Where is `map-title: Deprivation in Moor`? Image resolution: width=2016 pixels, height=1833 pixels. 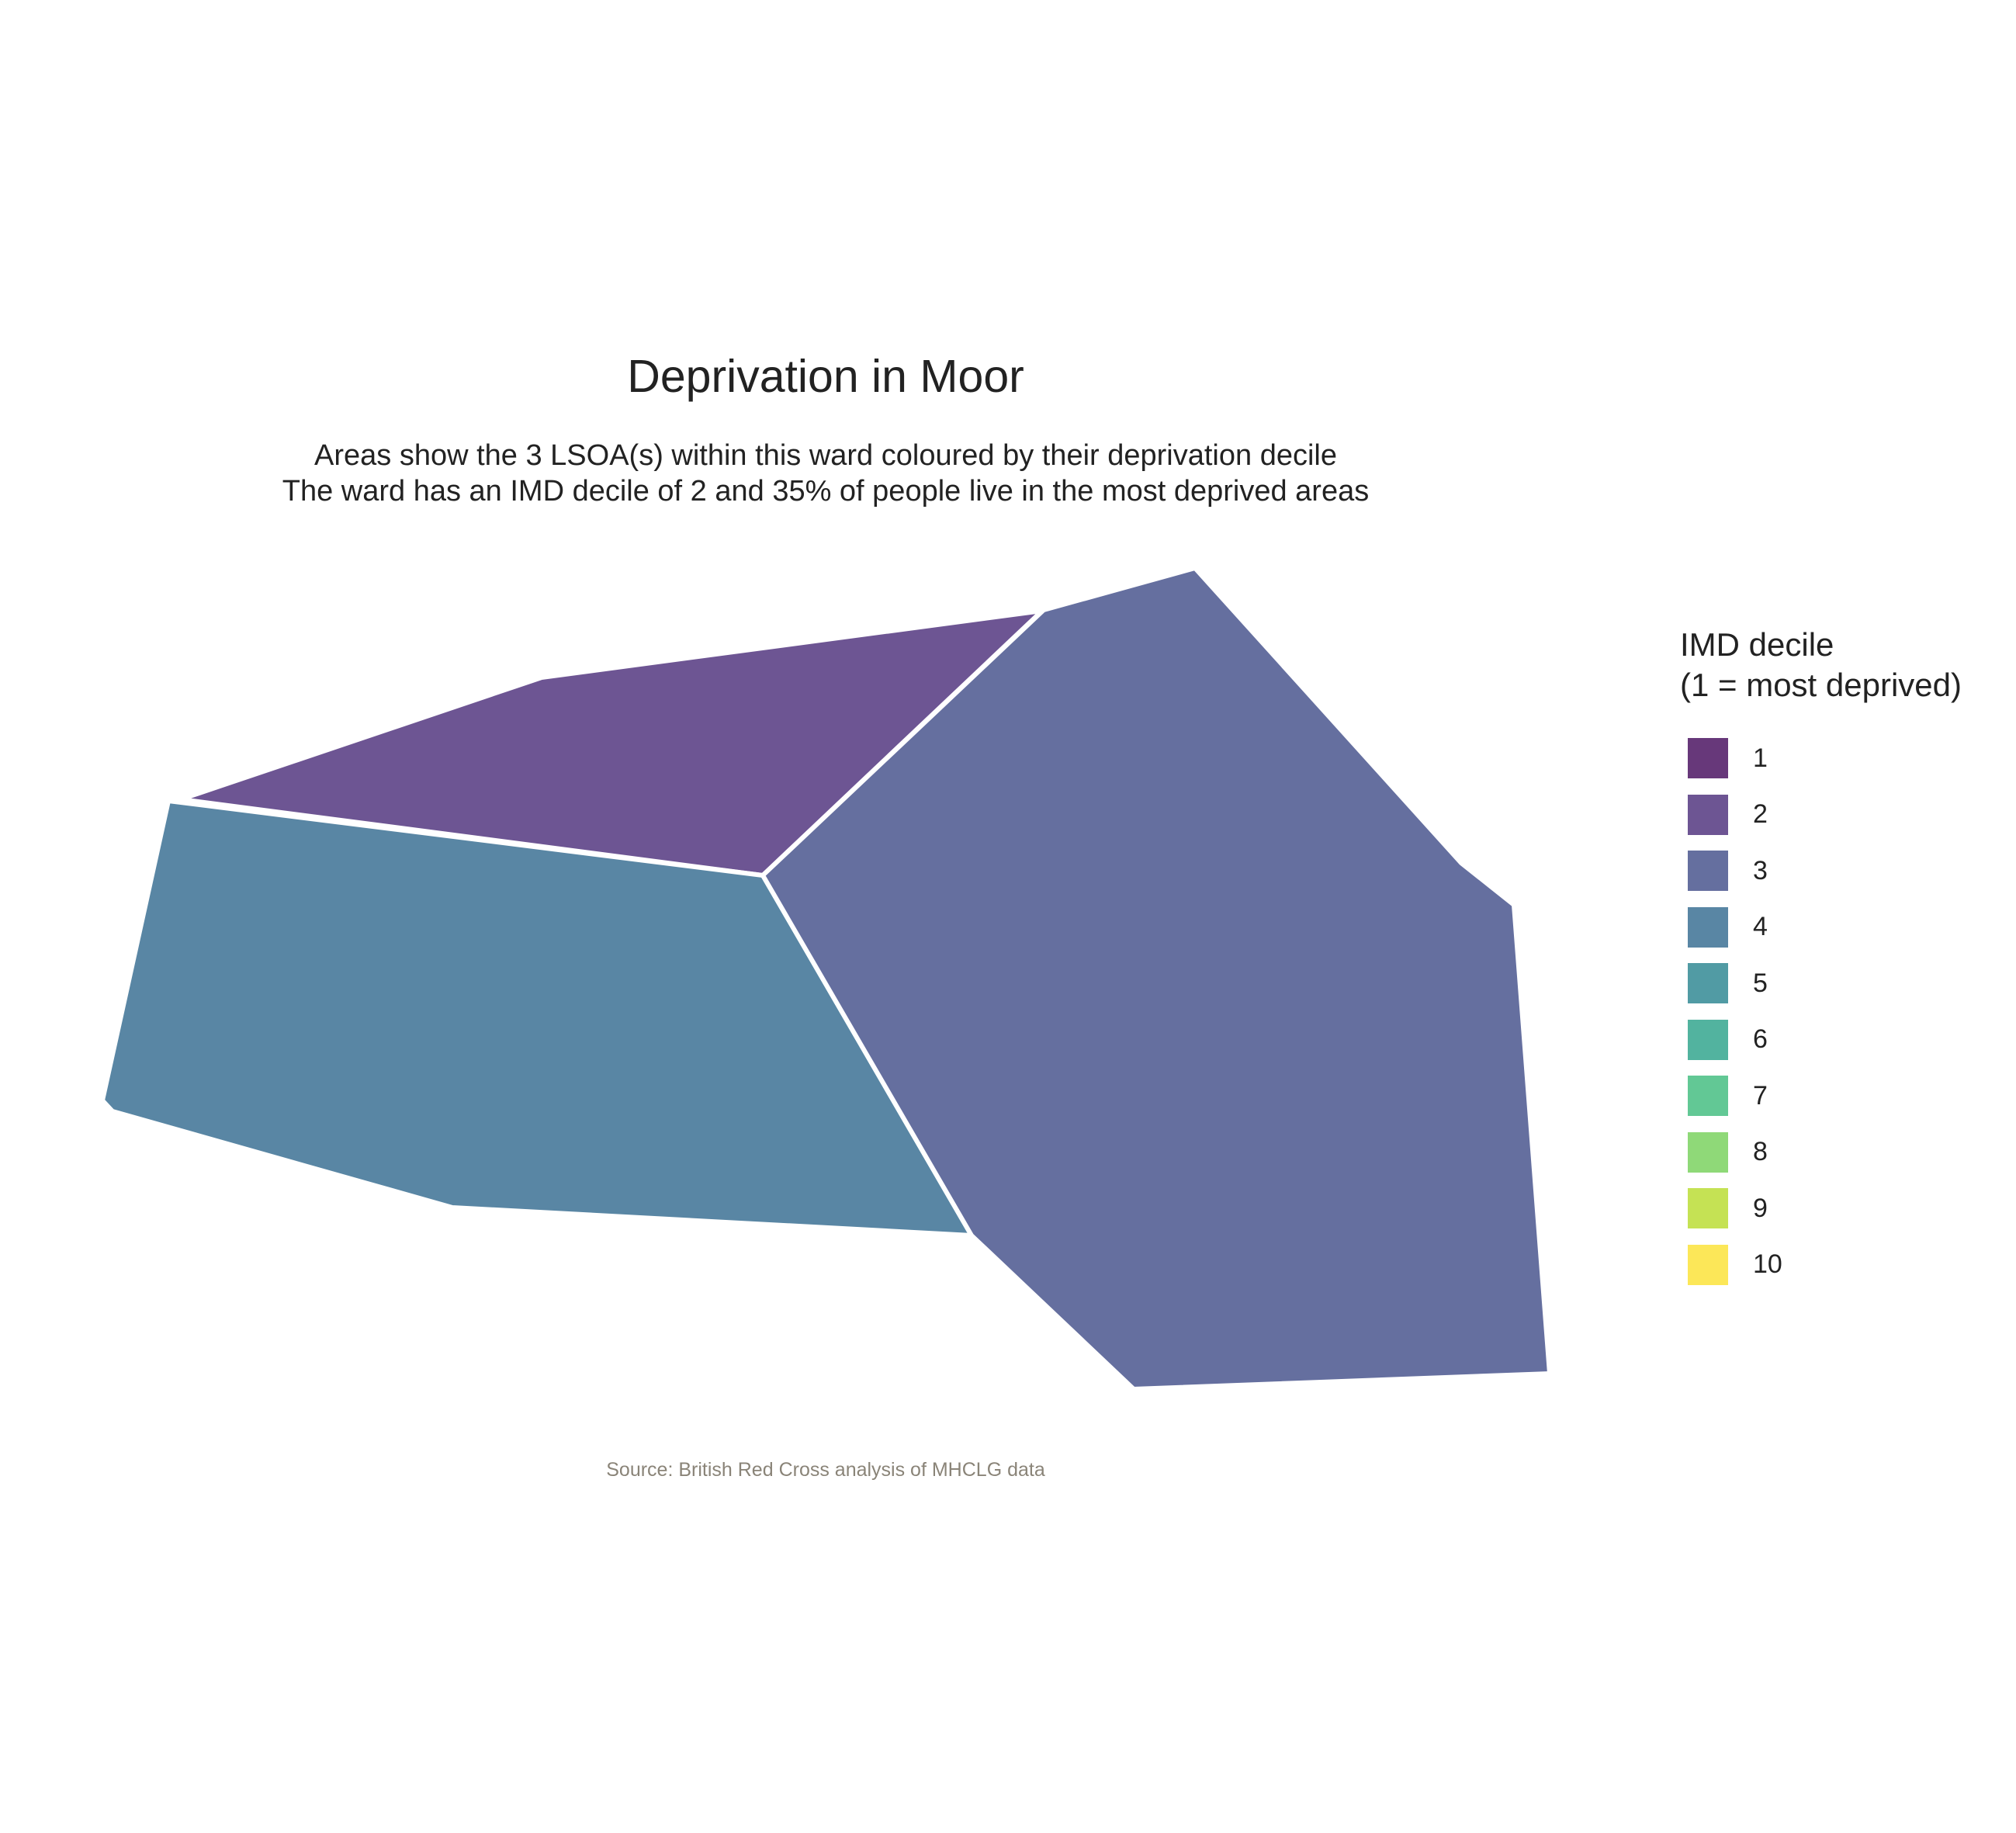 map-title: Deprivation in Moor is located at coordinates (825, 376).